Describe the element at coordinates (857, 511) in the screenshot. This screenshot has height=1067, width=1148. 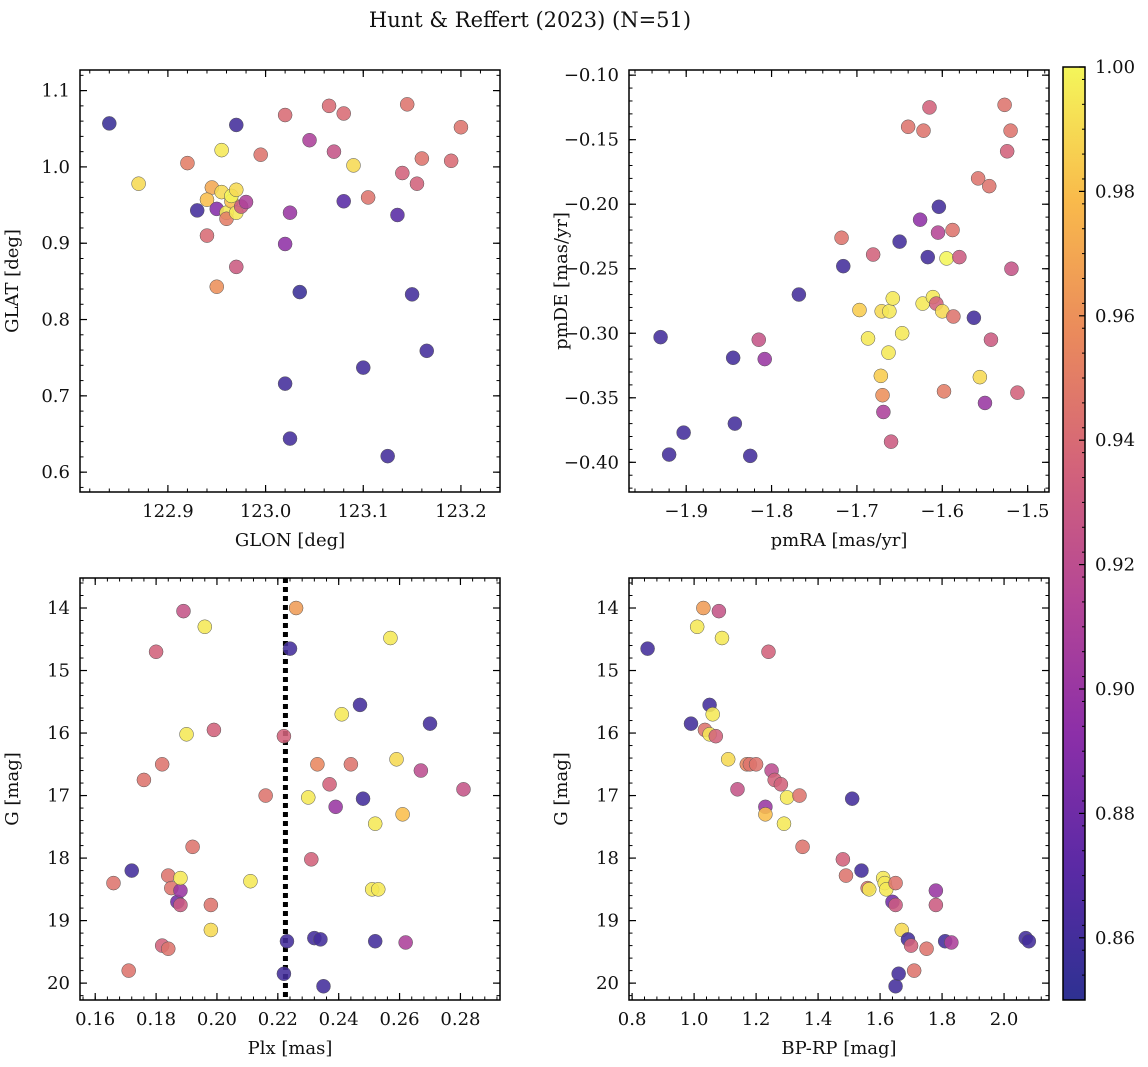
I see `x-tick-label: −1.7` at that location.